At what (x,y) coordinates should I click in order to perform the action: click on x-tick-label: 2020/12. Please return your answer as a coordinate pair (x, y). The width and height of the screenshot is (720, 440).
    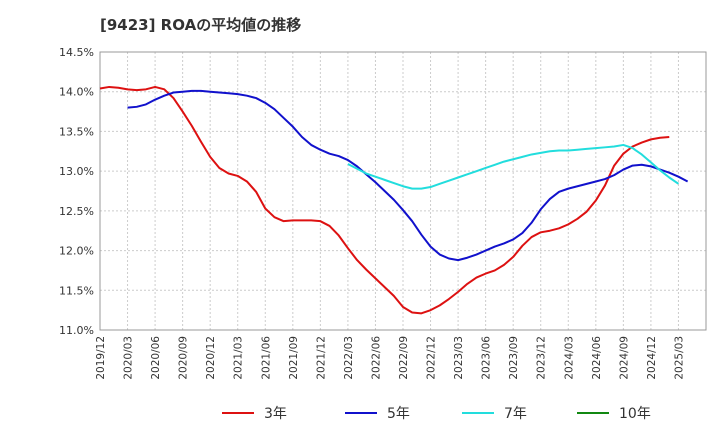
    Looking at the image, I should click on (211, 358).